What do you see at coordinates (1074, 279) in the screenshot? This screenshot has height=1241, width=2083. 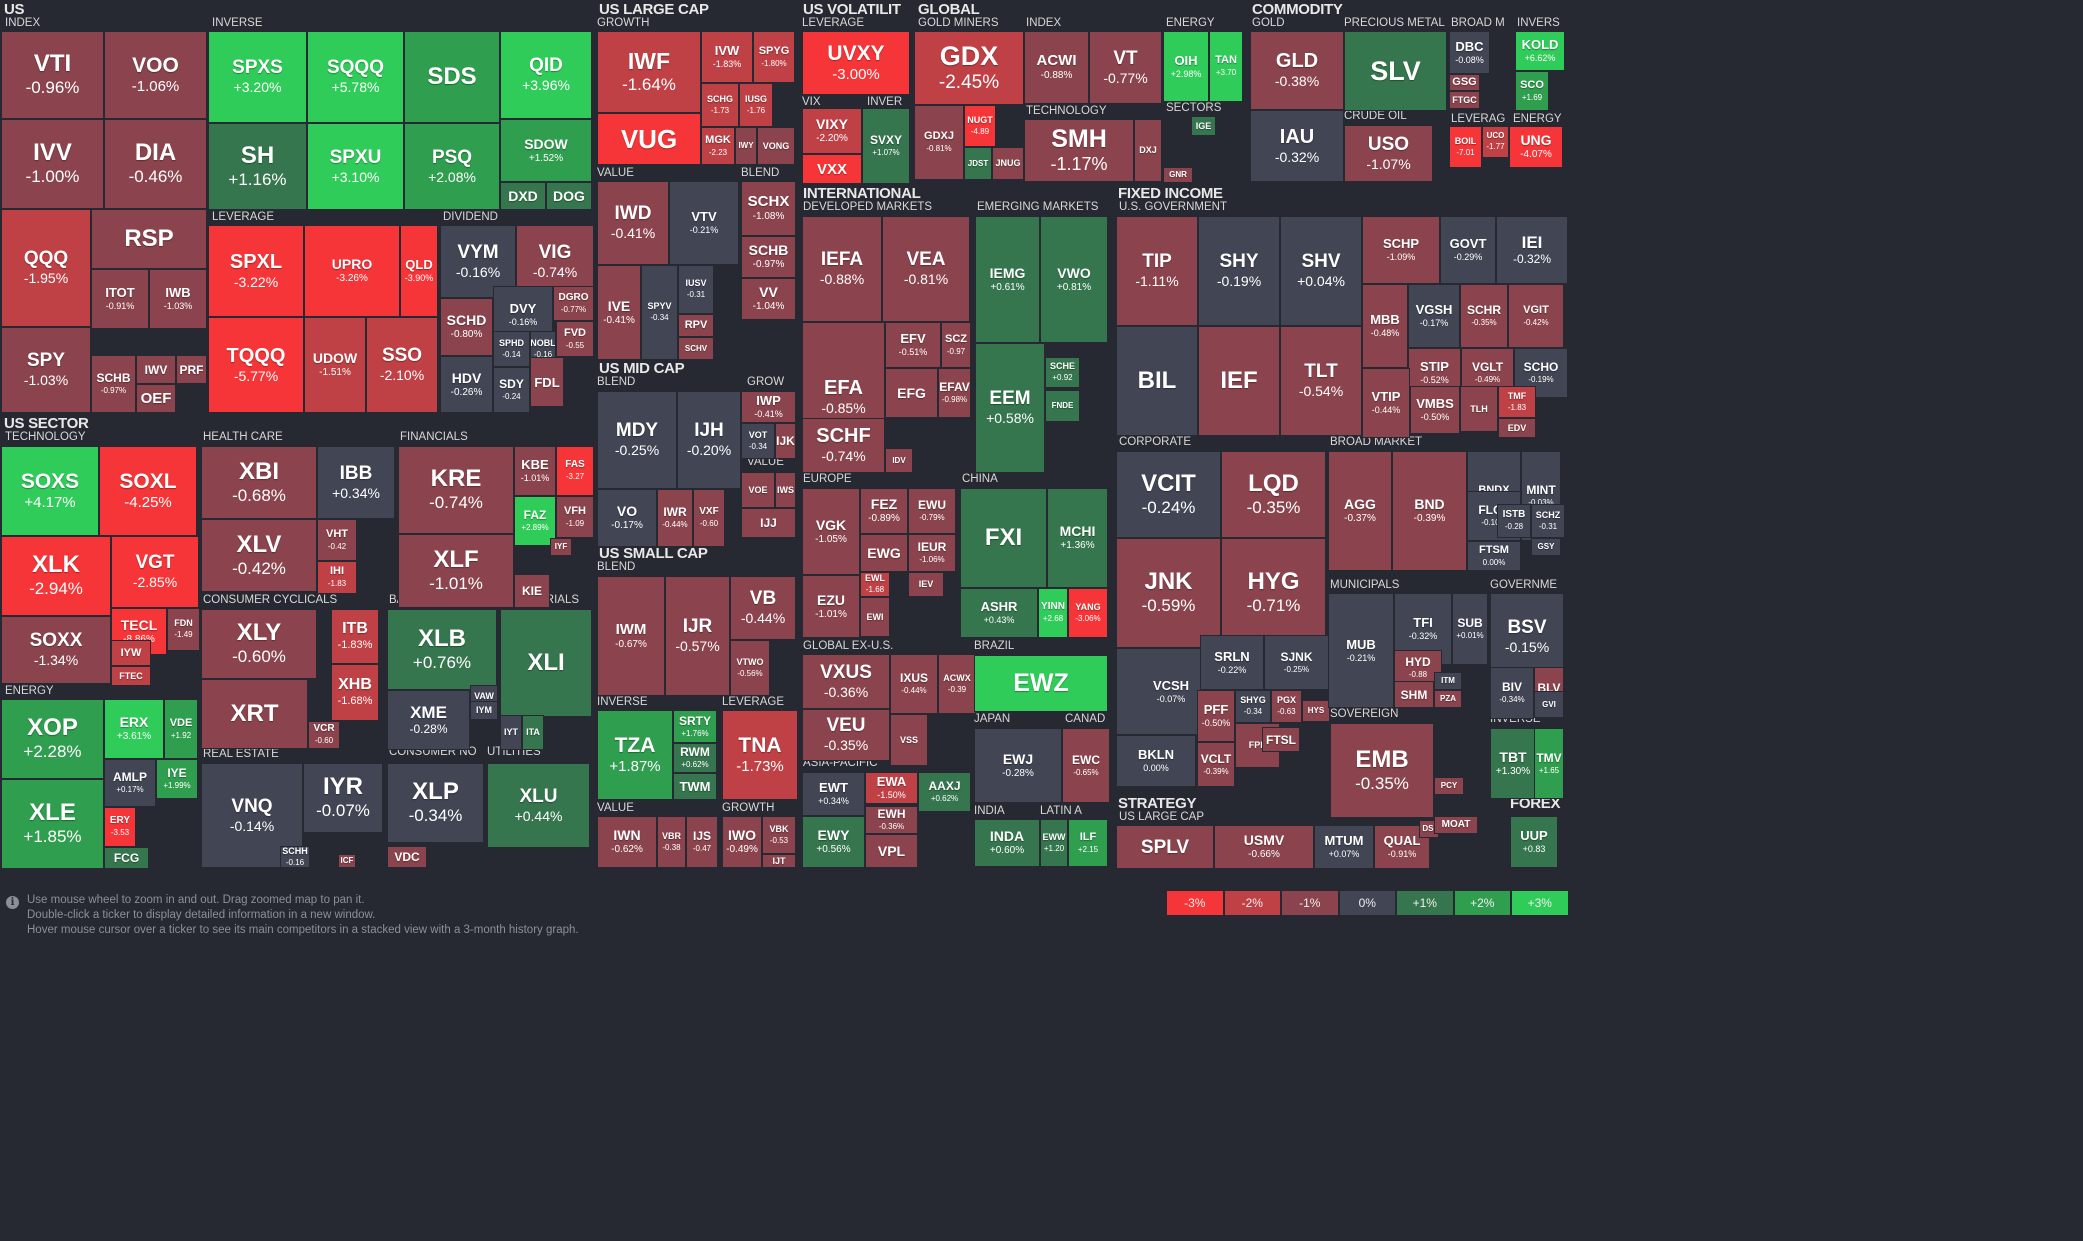 I see `ticker-tile-vwo: VWO +0.81%` at bounding box center [1074, 279].